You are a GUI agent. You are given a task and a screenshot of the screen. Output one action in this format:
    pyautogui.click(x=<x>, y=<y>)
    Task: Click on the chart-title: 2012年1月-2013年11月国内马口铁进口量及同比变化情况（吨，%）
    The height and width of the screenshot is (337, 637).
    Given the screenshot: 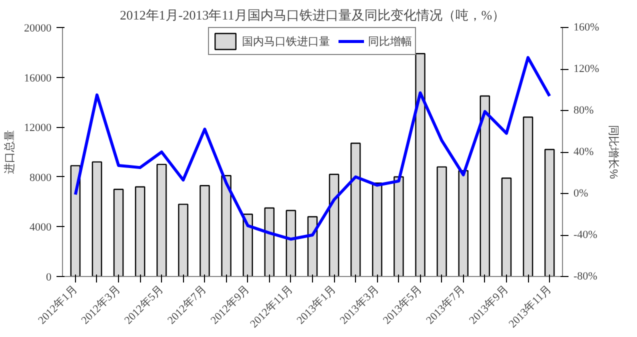 What is the action you would take?
    pyautogui.click(x=313, y=15)
    